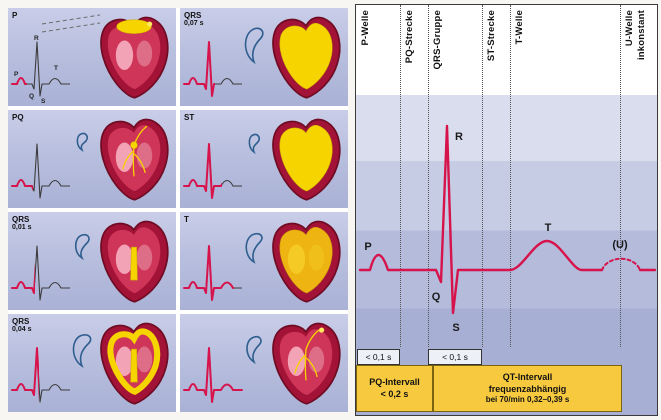  Describe the element at coordinates (394, 393) in the screenshot. I see `pq-interval-value: < 0,2 s` at that location.